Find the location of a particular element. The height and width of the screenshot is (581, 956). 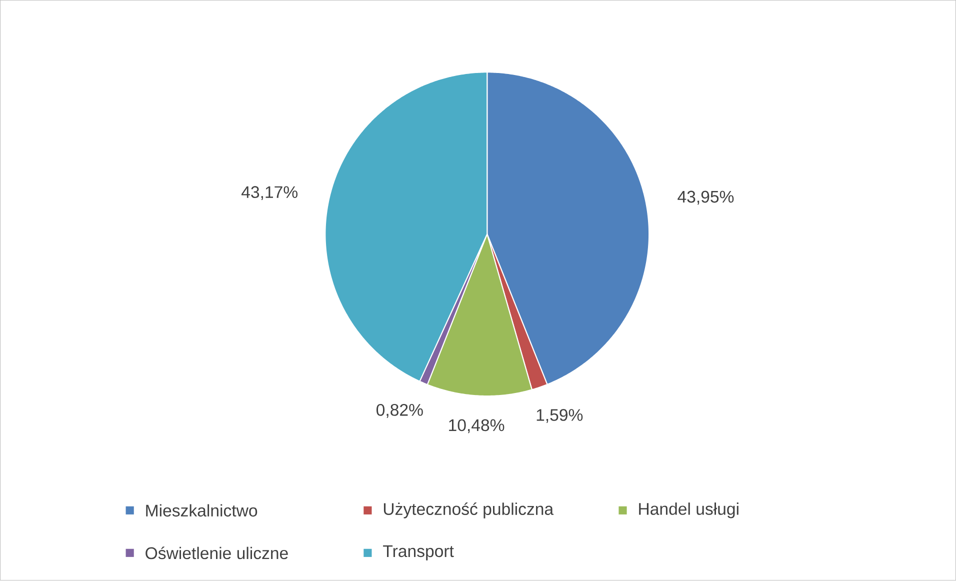

data-label: 1,59% is located at coordinates (559, 416).